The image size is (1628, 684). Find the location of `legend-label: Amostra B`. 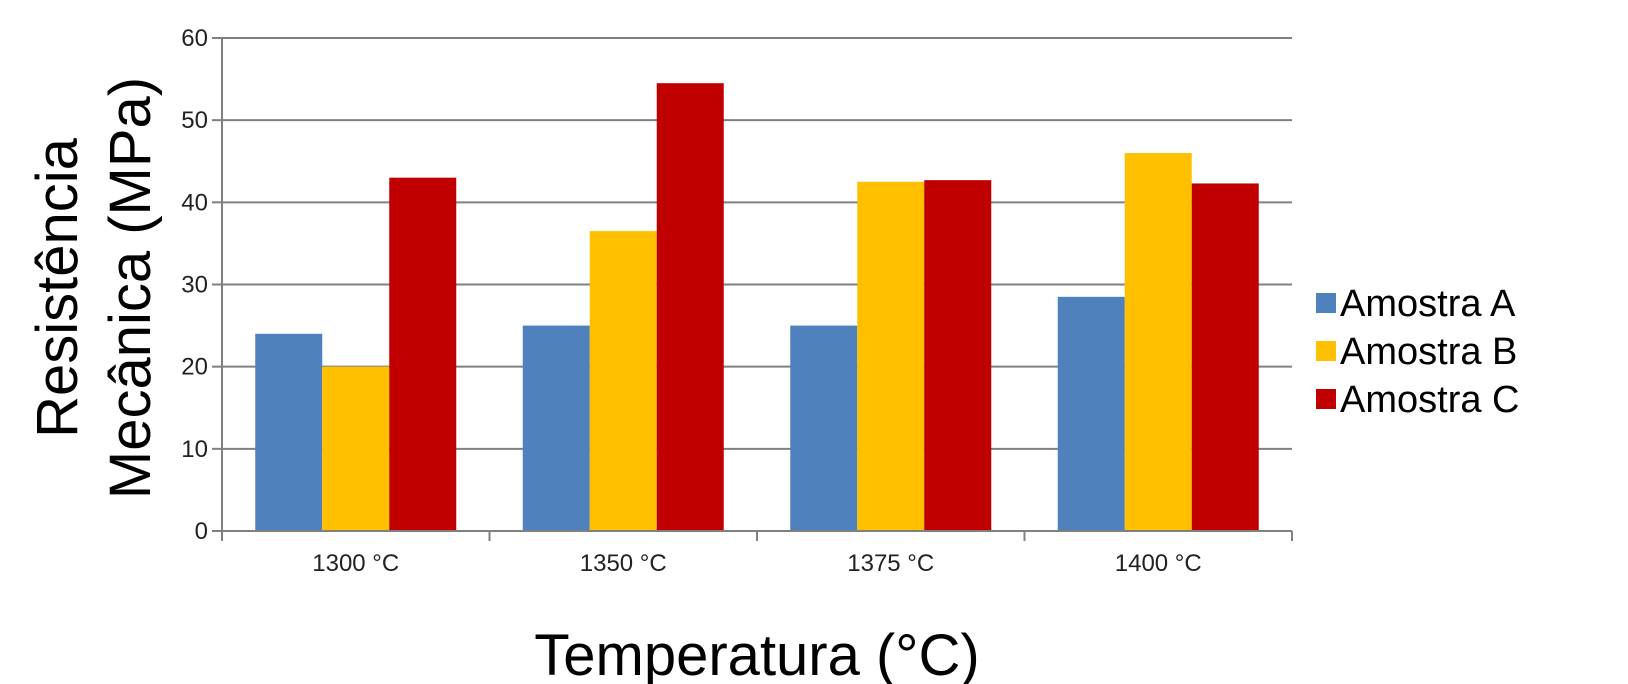

legend-label: Amostra B is located at coordinates (1428, 352).